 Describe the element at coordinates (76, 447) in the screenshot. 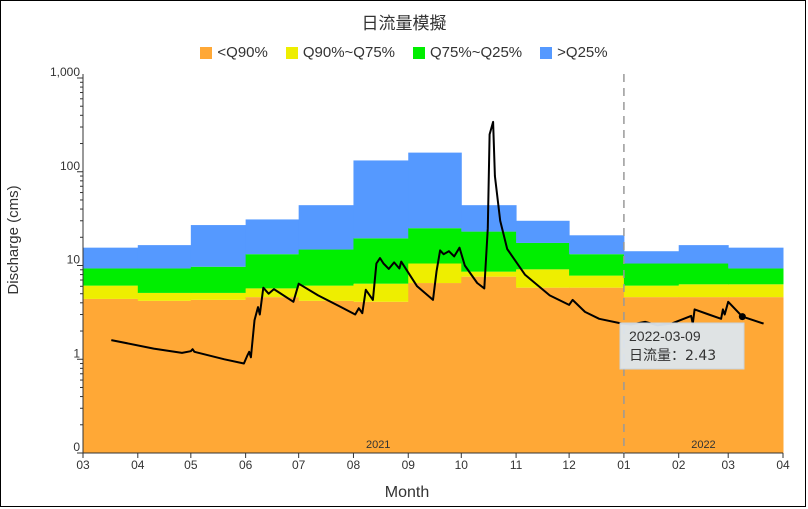

I see `y-tick-label: 0` at that location.